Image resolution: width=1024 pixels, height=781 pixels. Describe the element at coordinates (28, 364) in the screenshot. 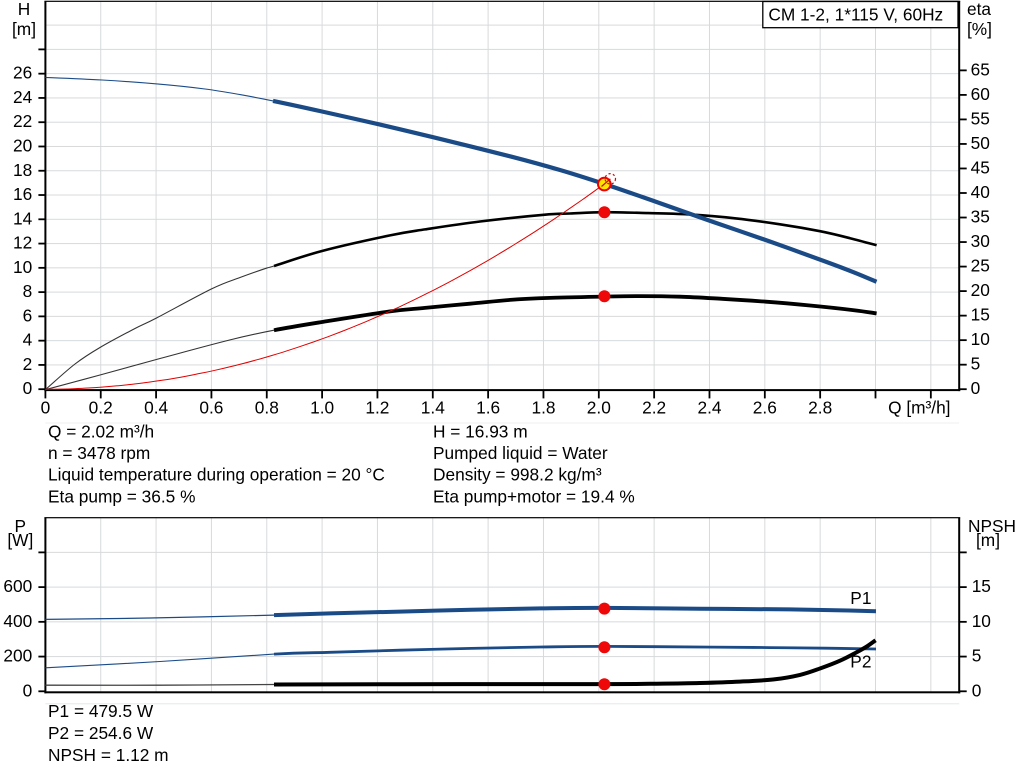

I see `svg-text: 2` at that location.